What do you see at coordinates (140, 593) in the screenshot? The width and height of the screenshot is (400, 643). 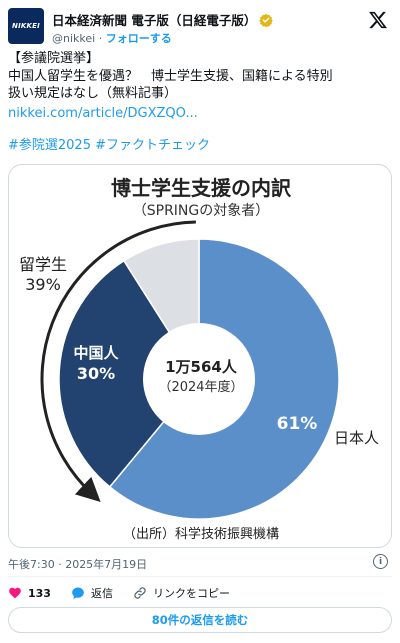 I see `link-icon` at bounding box center [140, 593].